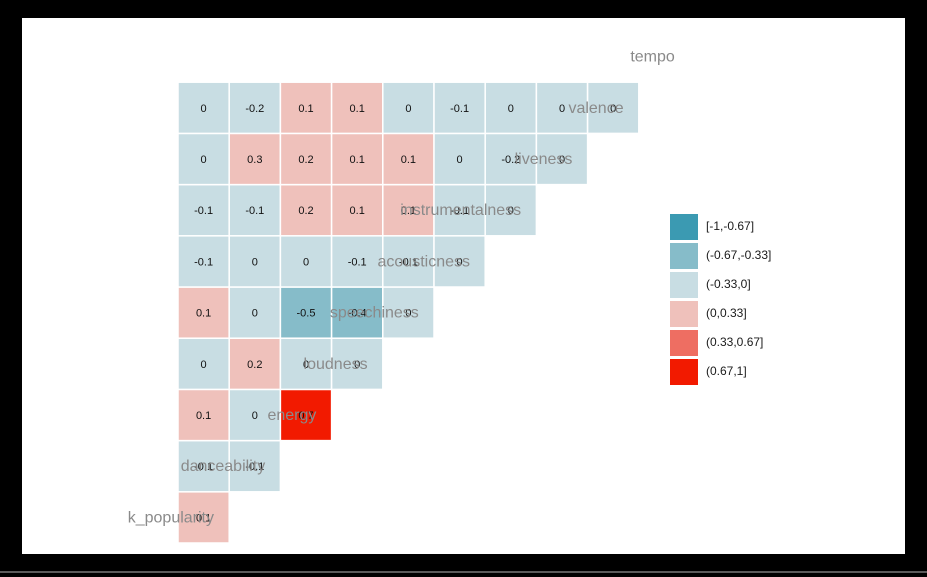  I want to click on legend-label: (0.67,1], so click(726, 371).